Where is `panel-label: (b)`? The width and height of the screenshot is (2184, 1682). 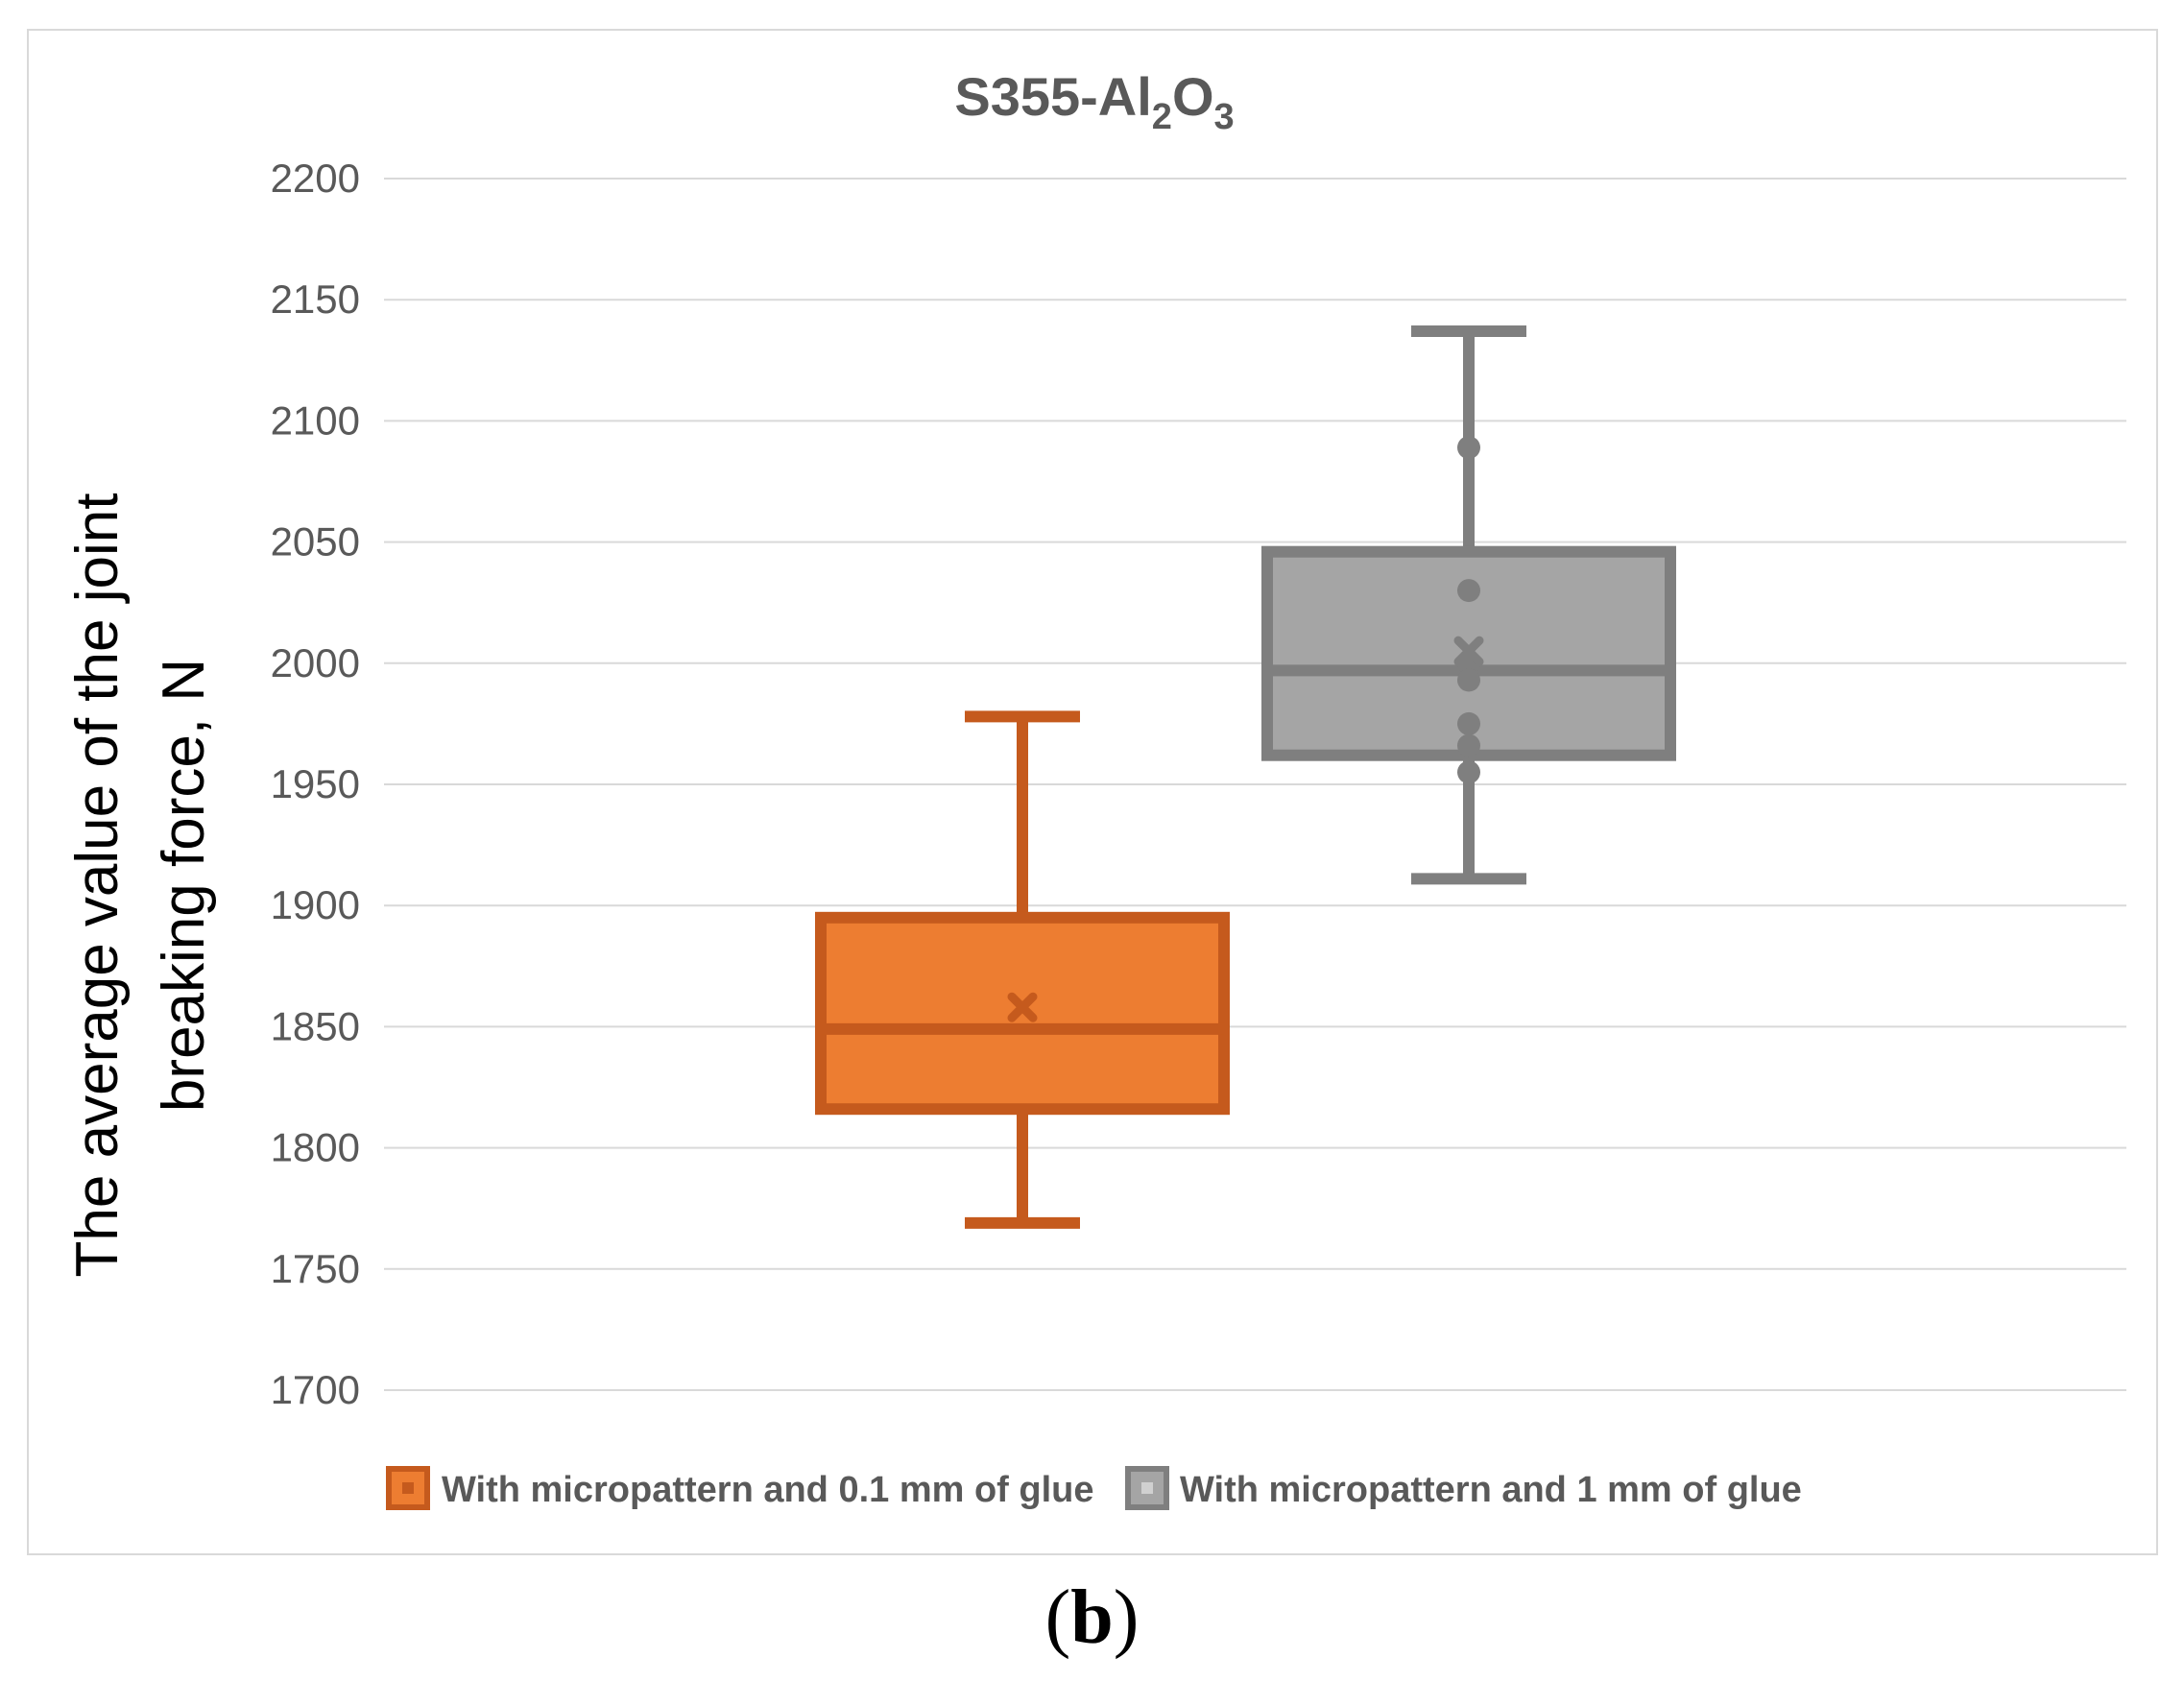 panel-label: (b) is located at coordinates (1092, 1617).